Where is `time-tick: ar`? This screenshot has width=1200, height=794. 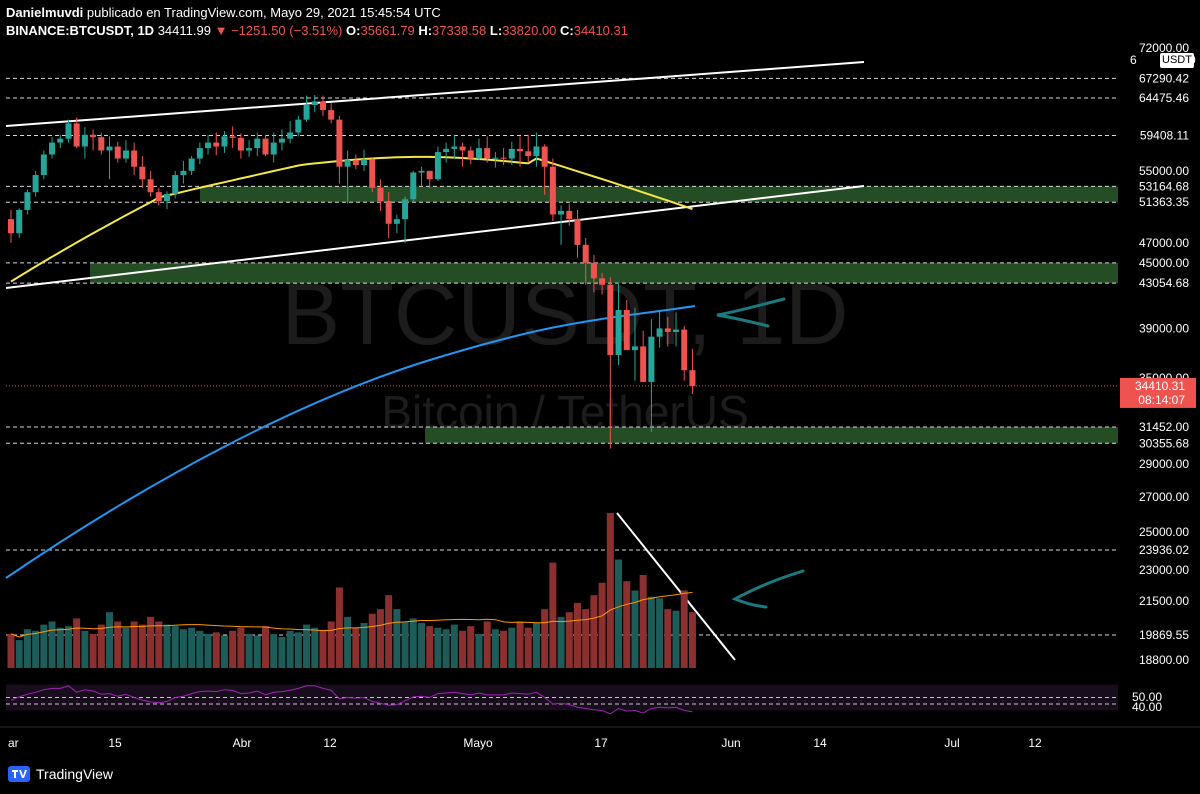
time-tick: ar is located at coordinates (13, 743).